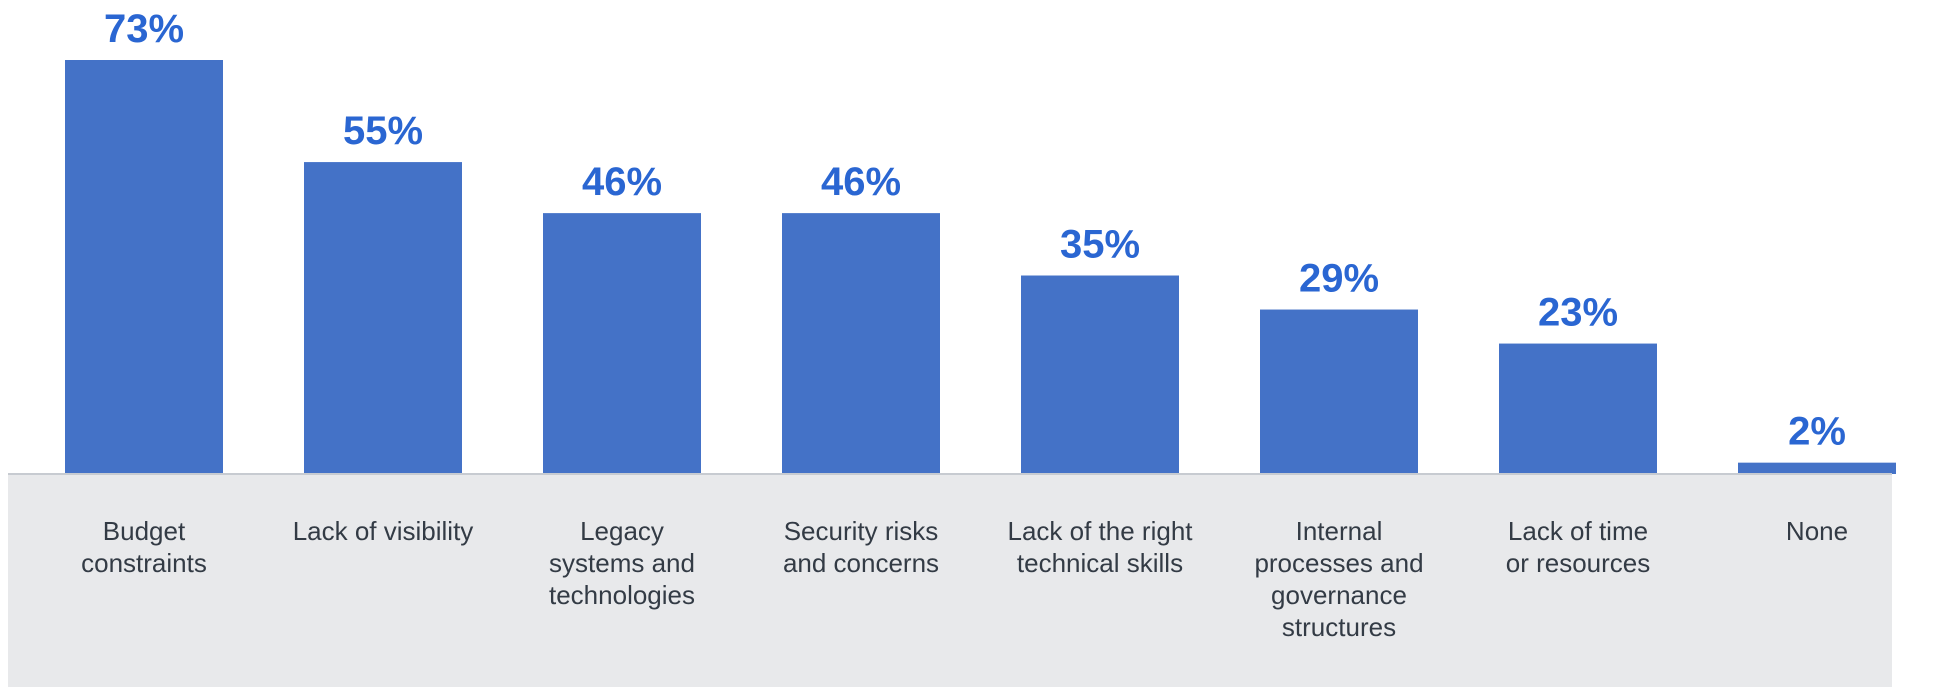 This screenshot has height=687, width=1933. What do you see at coordinates (622, 182) in the screenshot?
I see `value-label-3: 46%` at bounding box center [622, 182].